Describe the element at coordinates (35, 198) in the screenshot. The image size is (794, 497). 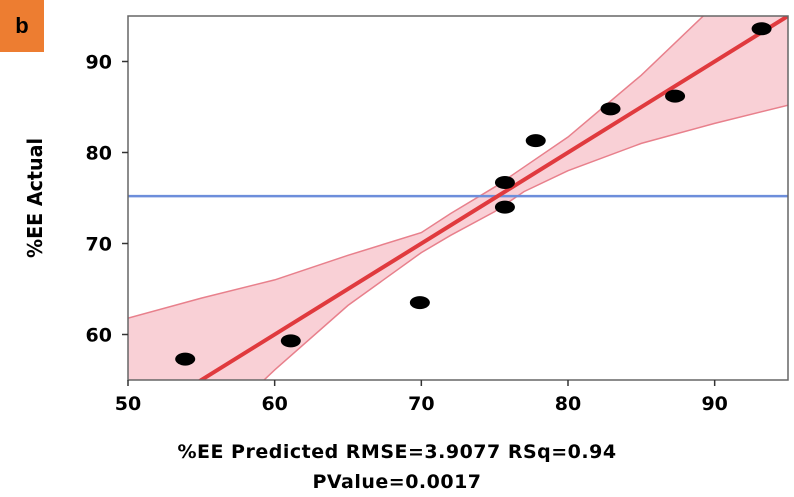
I see `y-axis-title: %EE Actual` at that location.